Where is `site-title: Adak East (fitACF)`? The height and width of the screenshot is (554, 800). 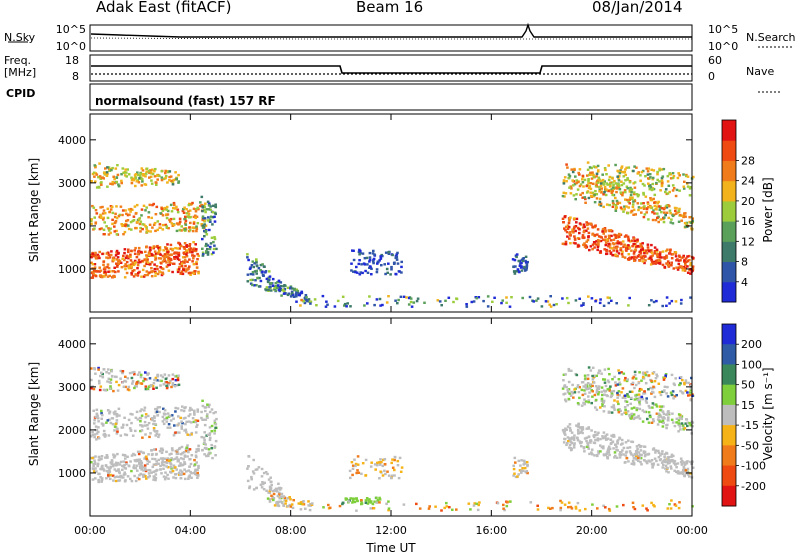
site-title: Adak East (fitACF) is located at coordinates (164, 8).